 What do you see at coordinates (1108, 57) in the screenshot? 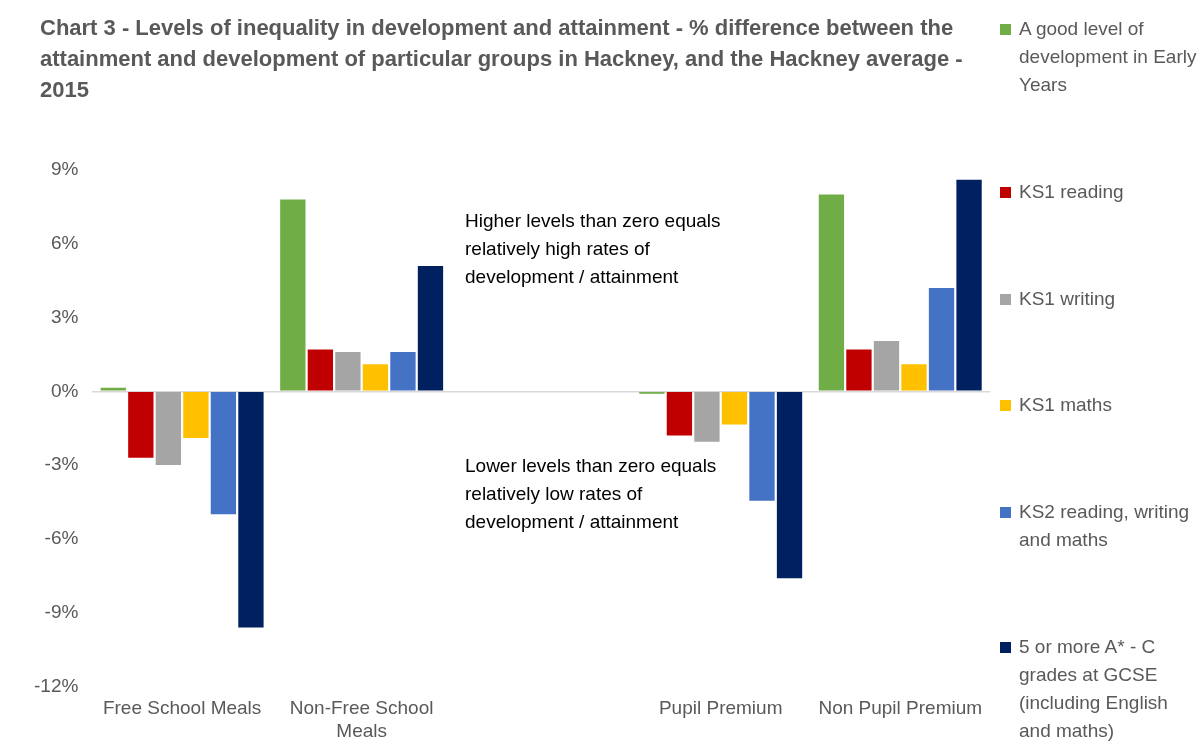
I see `legend-label: A good level of development in Early Years` at bounding box center [1108, 57].